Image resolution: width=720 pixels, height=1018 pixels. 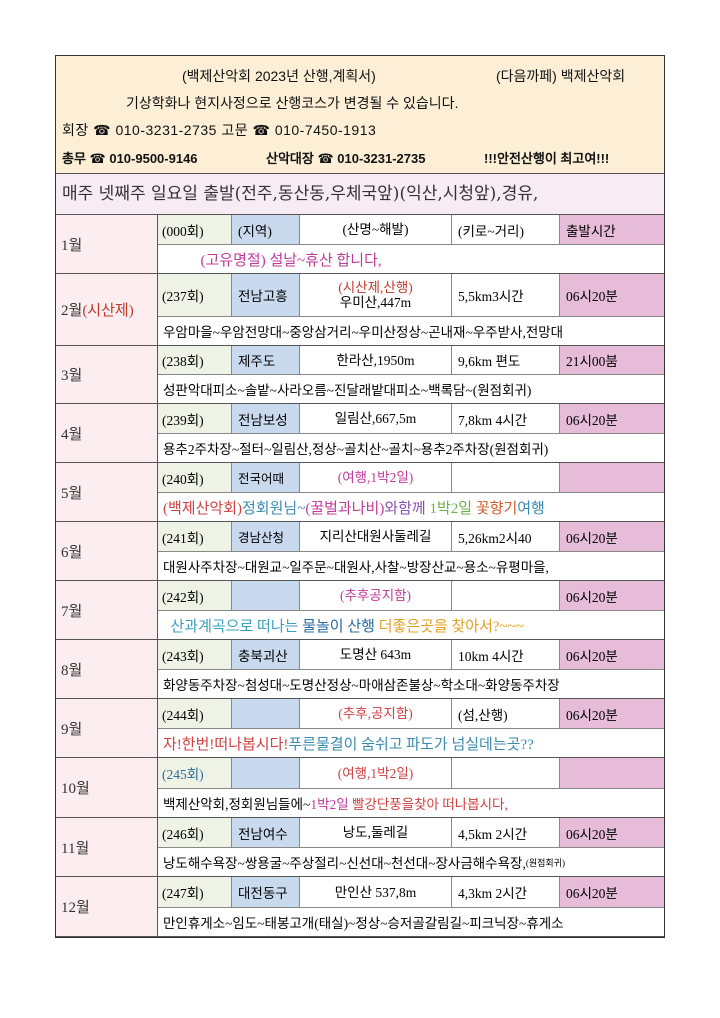 What do you see at coordinates (233, 626) in the screenshot?
I see `text-segment: 산과계곡으로 떠나는` at bounding box center [233, 626].